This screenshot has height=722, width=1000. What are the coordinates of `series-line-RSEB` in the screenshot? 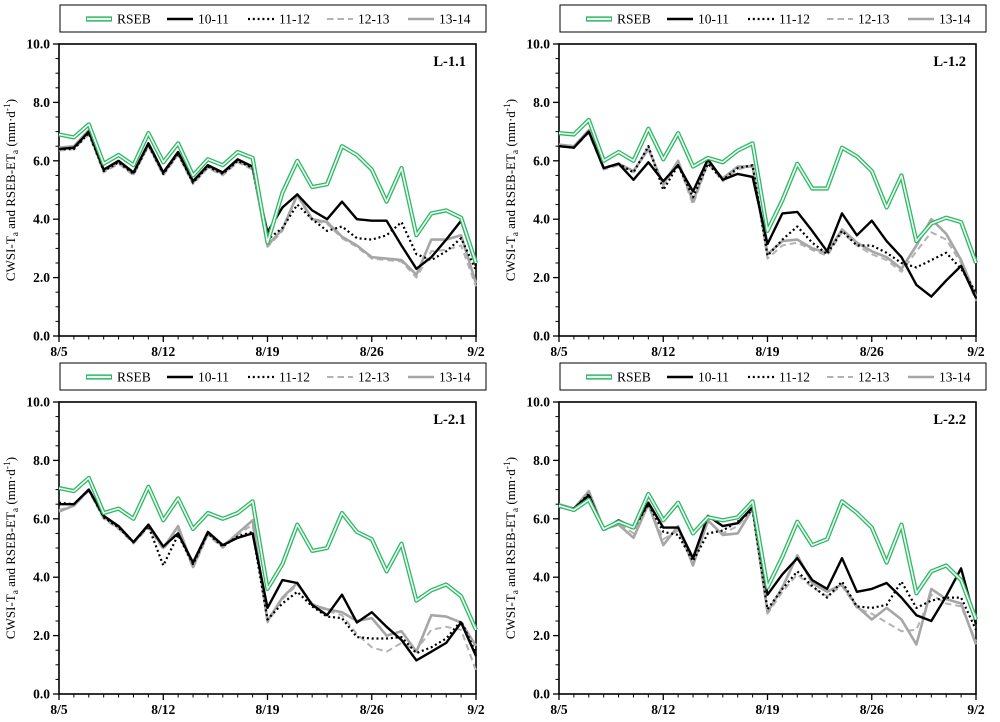 It's located at (768, 556).